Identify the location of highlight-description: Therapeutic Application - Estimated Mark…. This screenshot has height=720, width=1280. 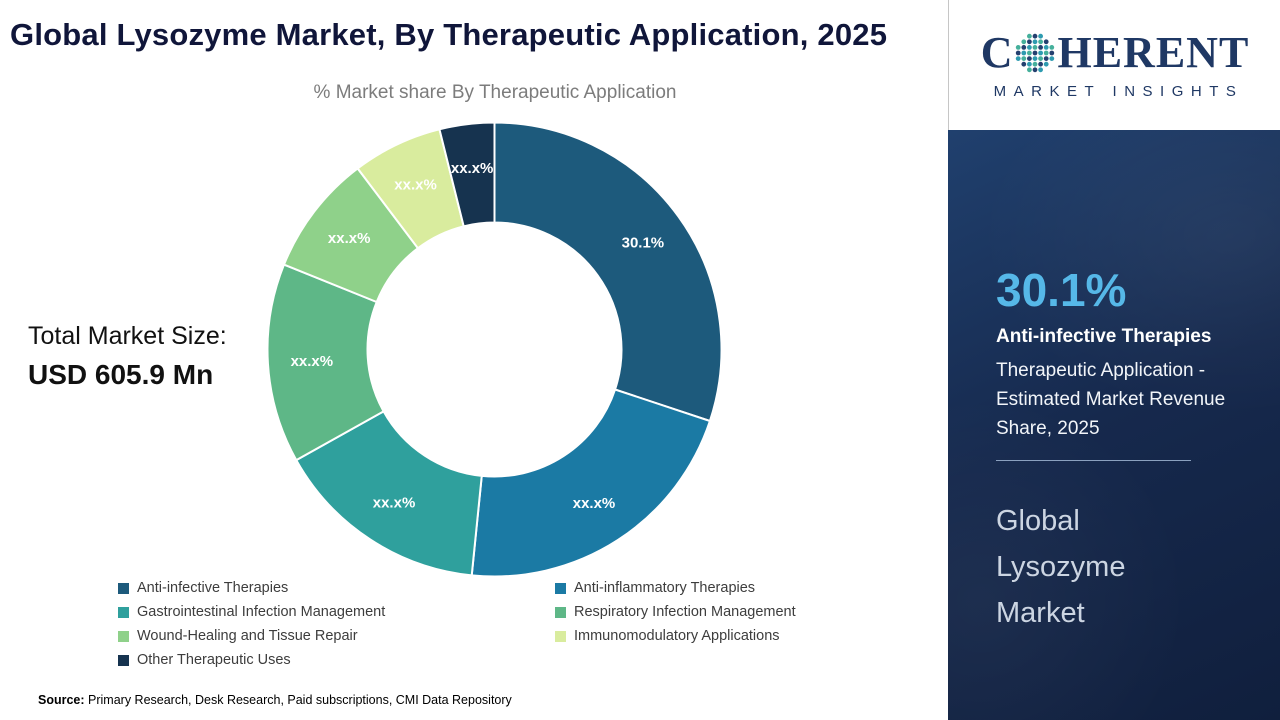
(1111, 399).